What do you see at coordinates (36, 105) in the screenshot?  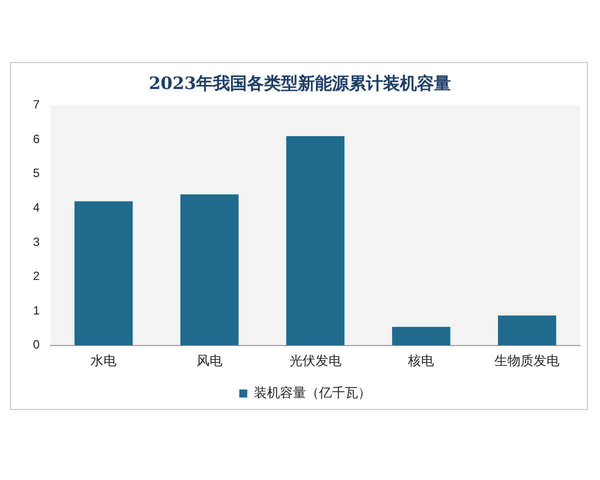 I see `y-tick-label: 7` at bounding box center [36, 105].